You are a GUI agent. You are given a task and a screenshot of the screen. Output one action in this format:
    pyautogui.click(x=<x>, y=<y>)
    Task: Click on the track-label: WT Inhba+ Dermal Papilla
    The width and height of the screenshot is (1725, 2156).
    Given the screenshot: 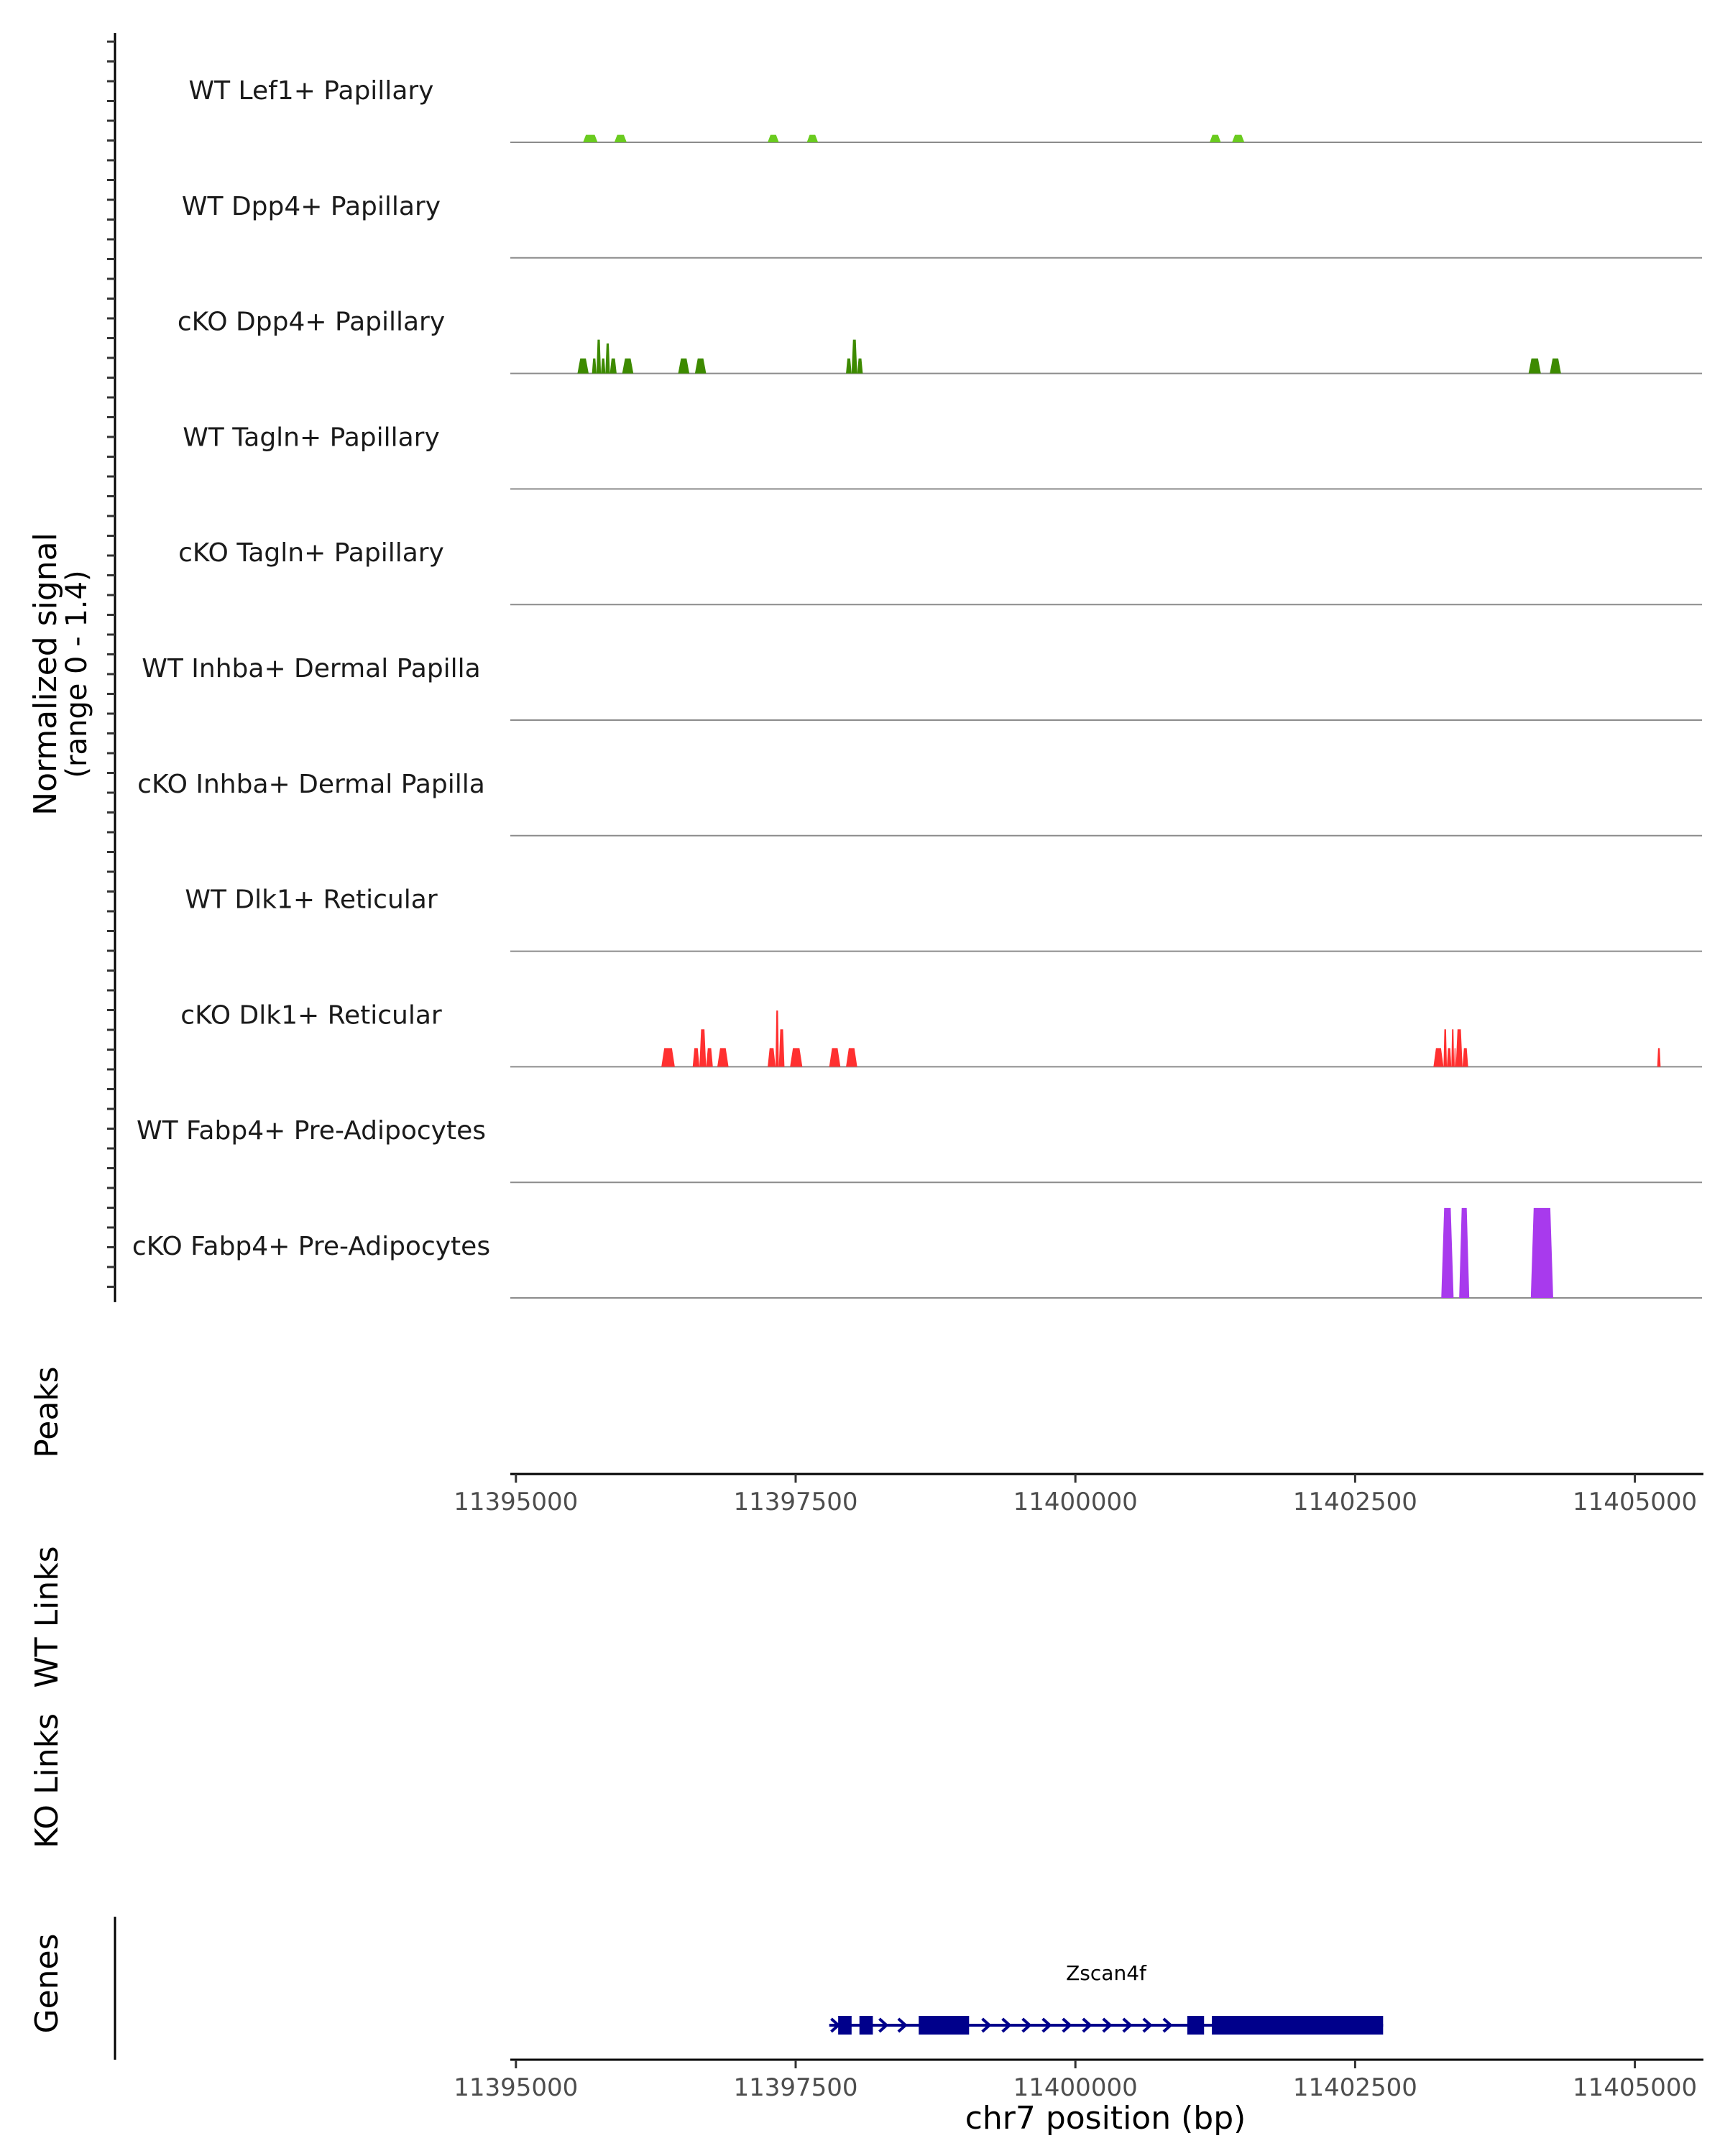 What is the action you would take?
    pyautogui.click(x=311, y=668)
    